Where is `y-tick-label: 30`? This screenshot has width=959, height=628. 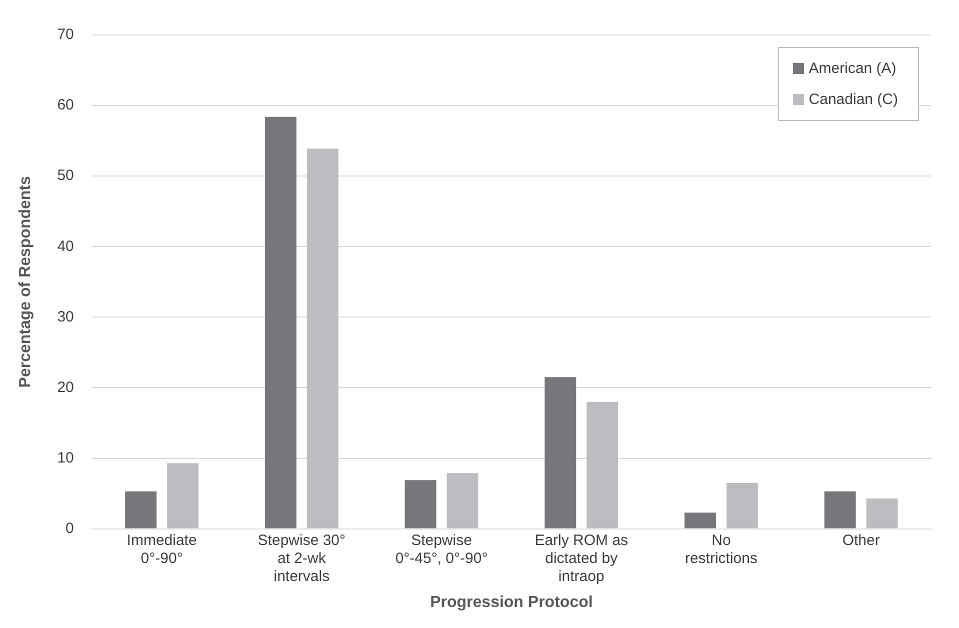
y-tick-label: 30 is located at coordinates (65, 317).